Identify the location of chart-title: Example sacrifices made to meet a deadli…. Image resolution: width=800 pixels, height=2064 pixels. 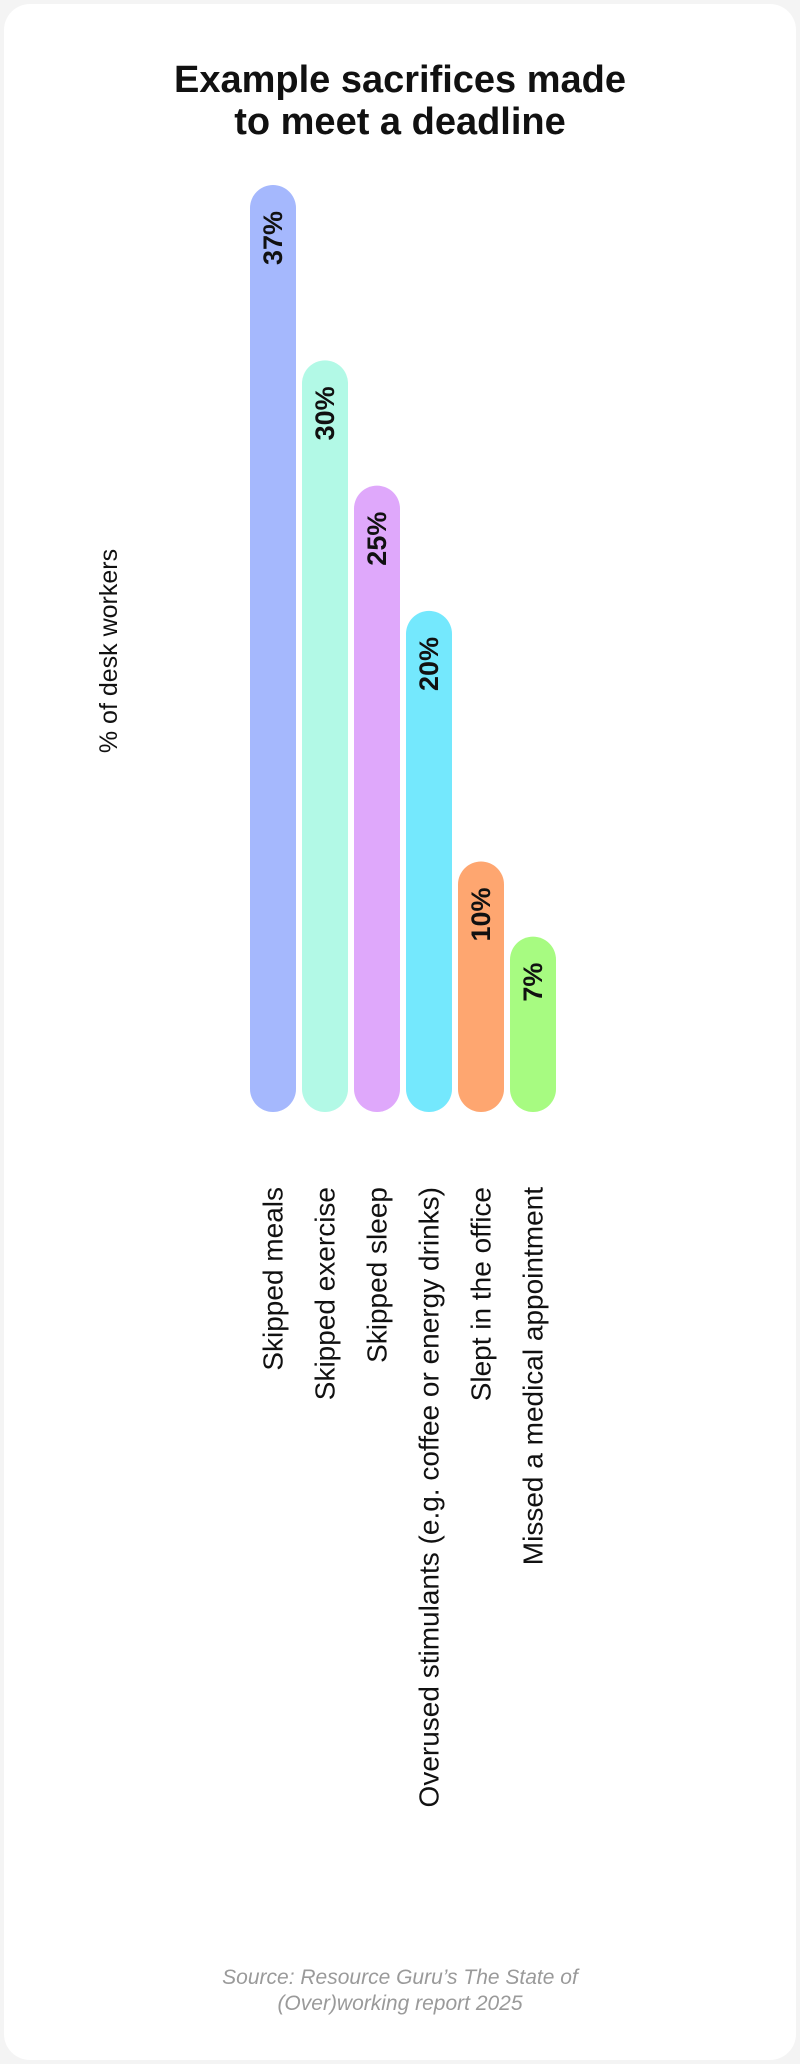
(400, 101).